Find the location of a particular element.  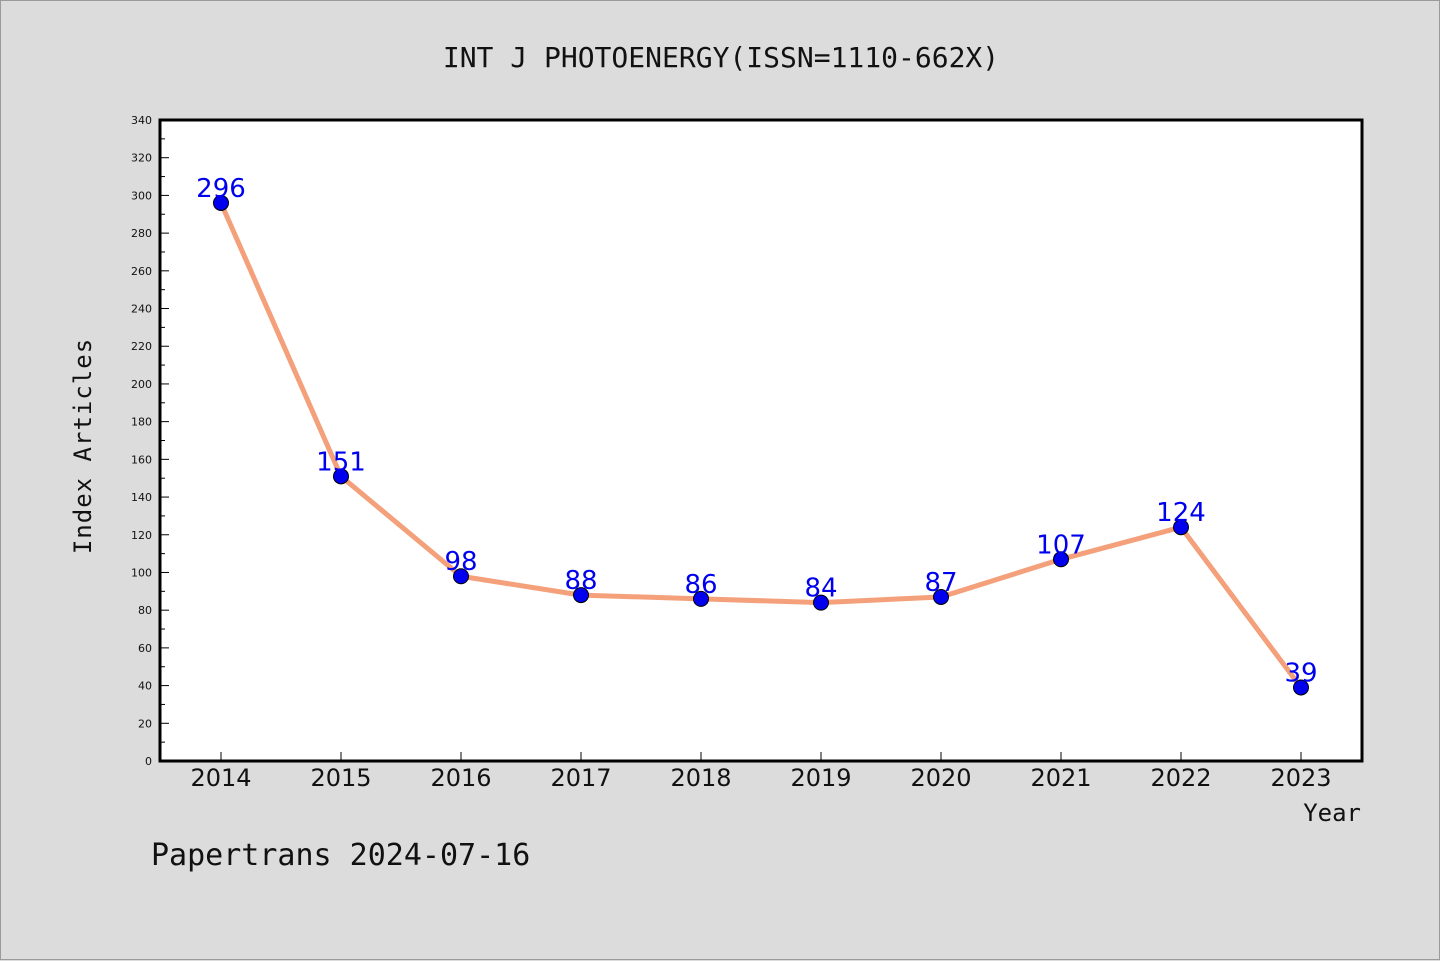

y-tick-label: 320 is located at coordinates (141, 158).